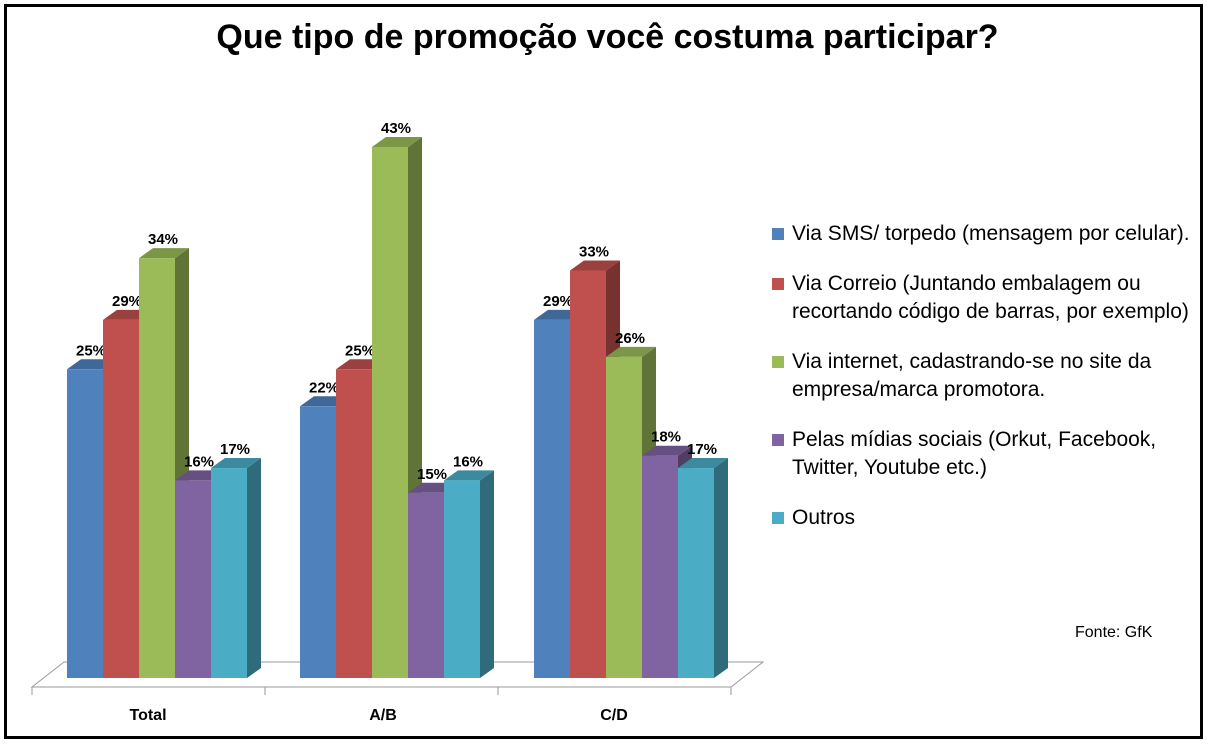 Image resolution: width=1215 pixels, height=751 pixels. What do you see at coordinates (778, 284) in the screenshot?
I see `legend-swatch-correio` at bounding box center [778, 284].